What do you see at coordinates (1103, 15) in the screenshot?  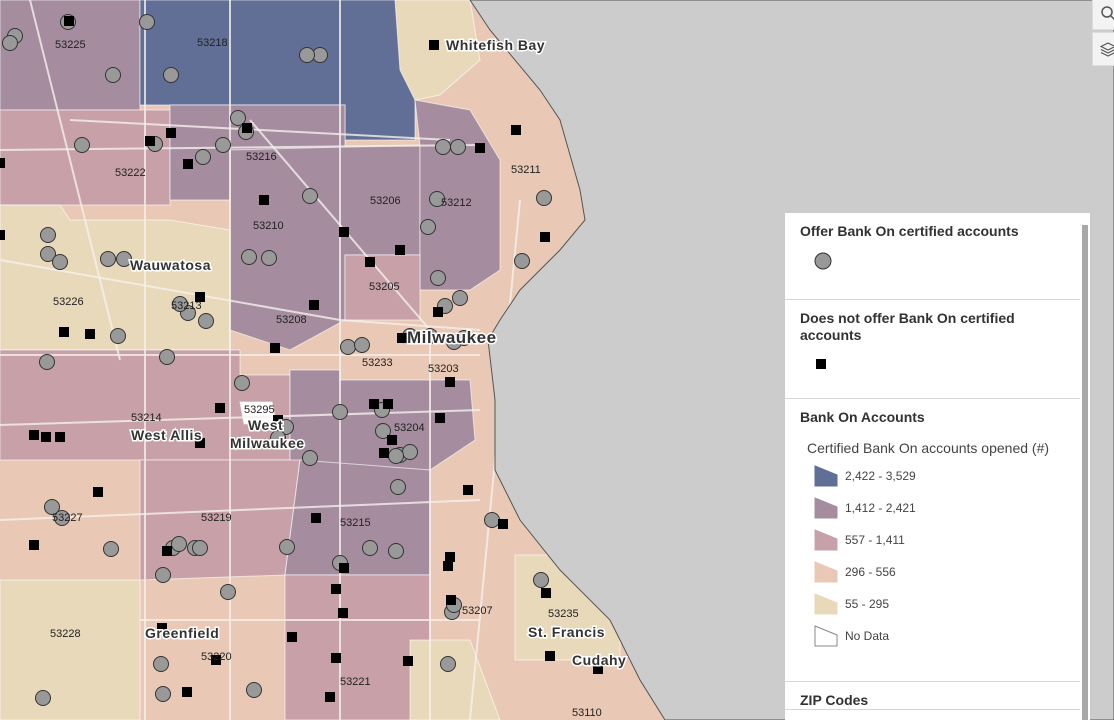 I see `search-button` at bounding box center [1103, 15].